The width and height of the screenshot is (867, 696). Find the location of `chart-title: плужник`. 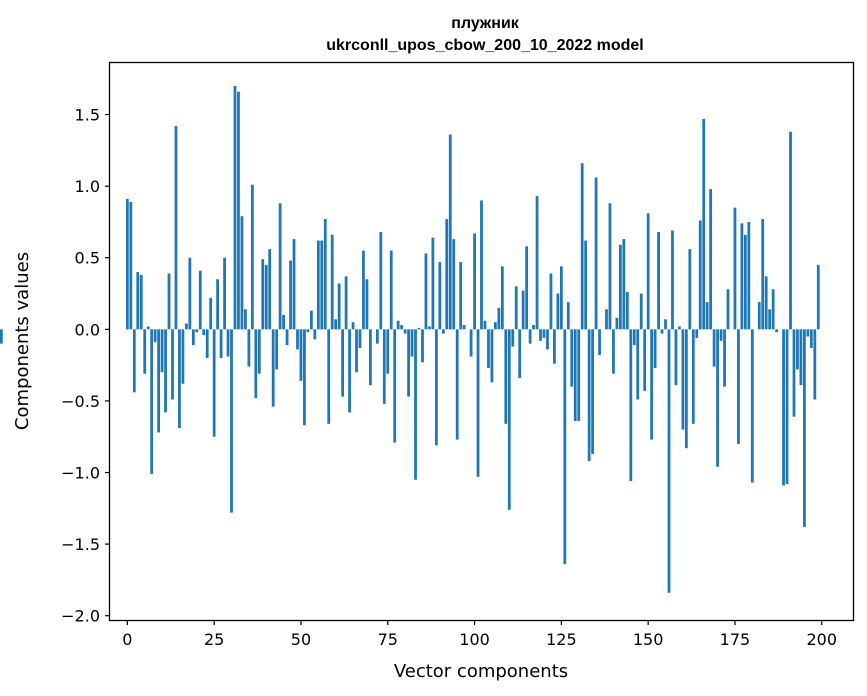

chart-title: плужник is located at coordinates (485, 23).